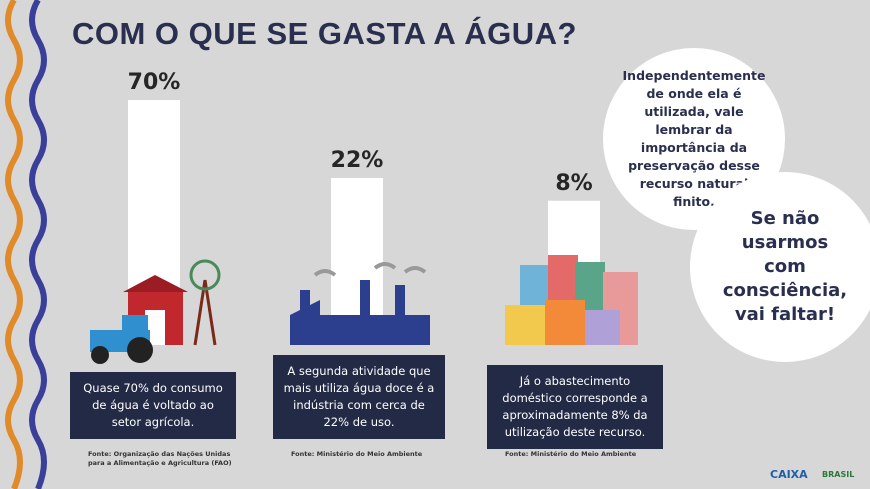  Describe the element at coordinates (155, 311) in the screenshot. I see `farm-icon` at that location.